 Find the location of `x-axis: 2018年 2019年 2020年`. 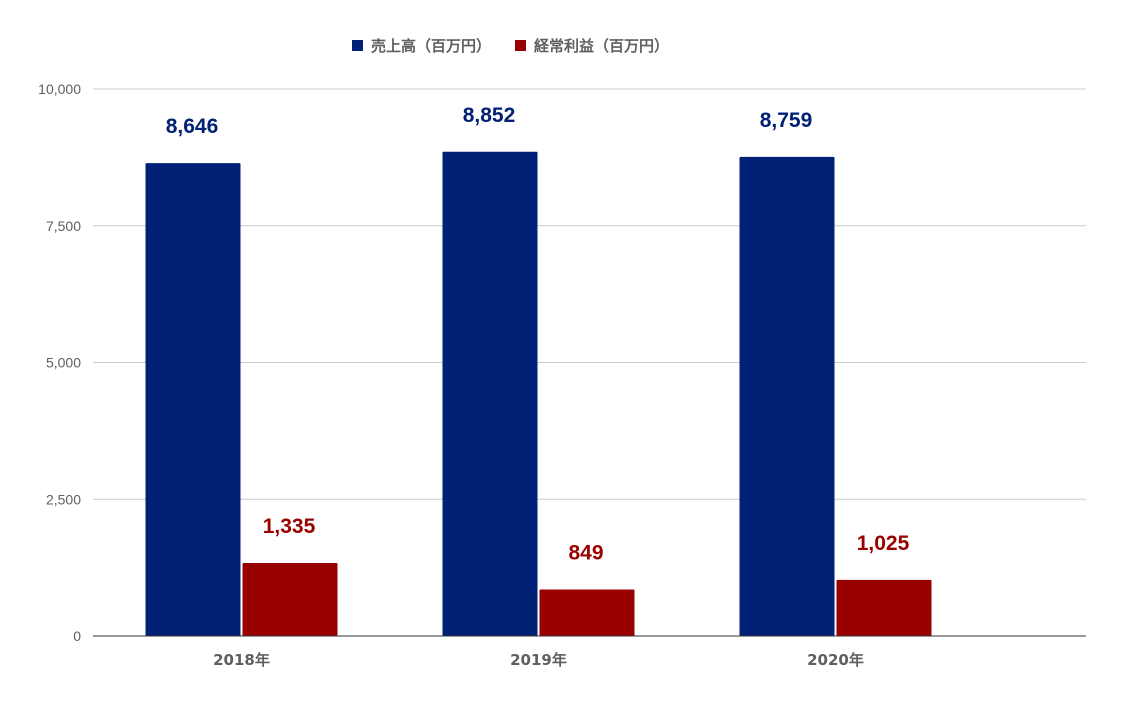

x-axis: 2018年 2019年 2020年 is located at coordinates (589, 652).